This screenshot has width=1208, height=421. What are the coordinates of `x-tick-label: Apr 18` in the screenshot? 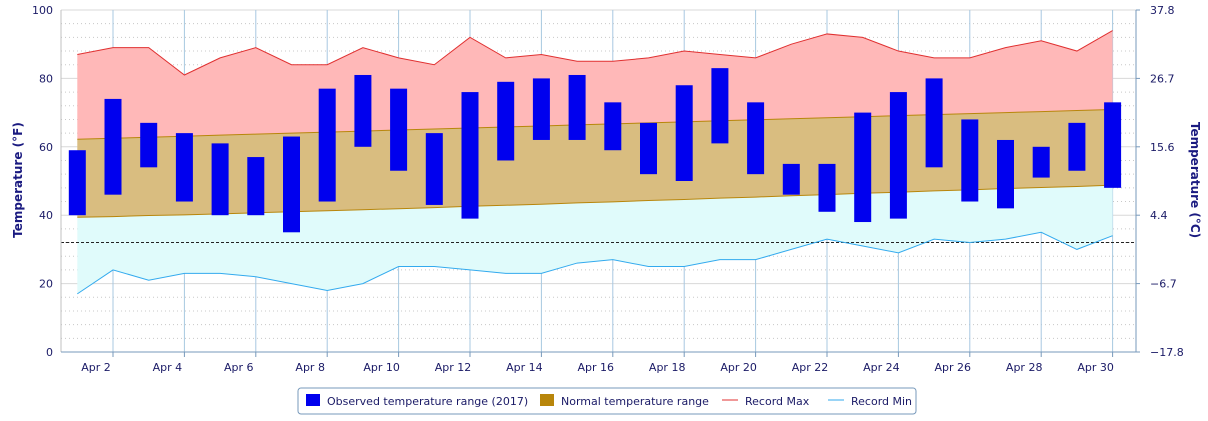 It's located at (667, 367).